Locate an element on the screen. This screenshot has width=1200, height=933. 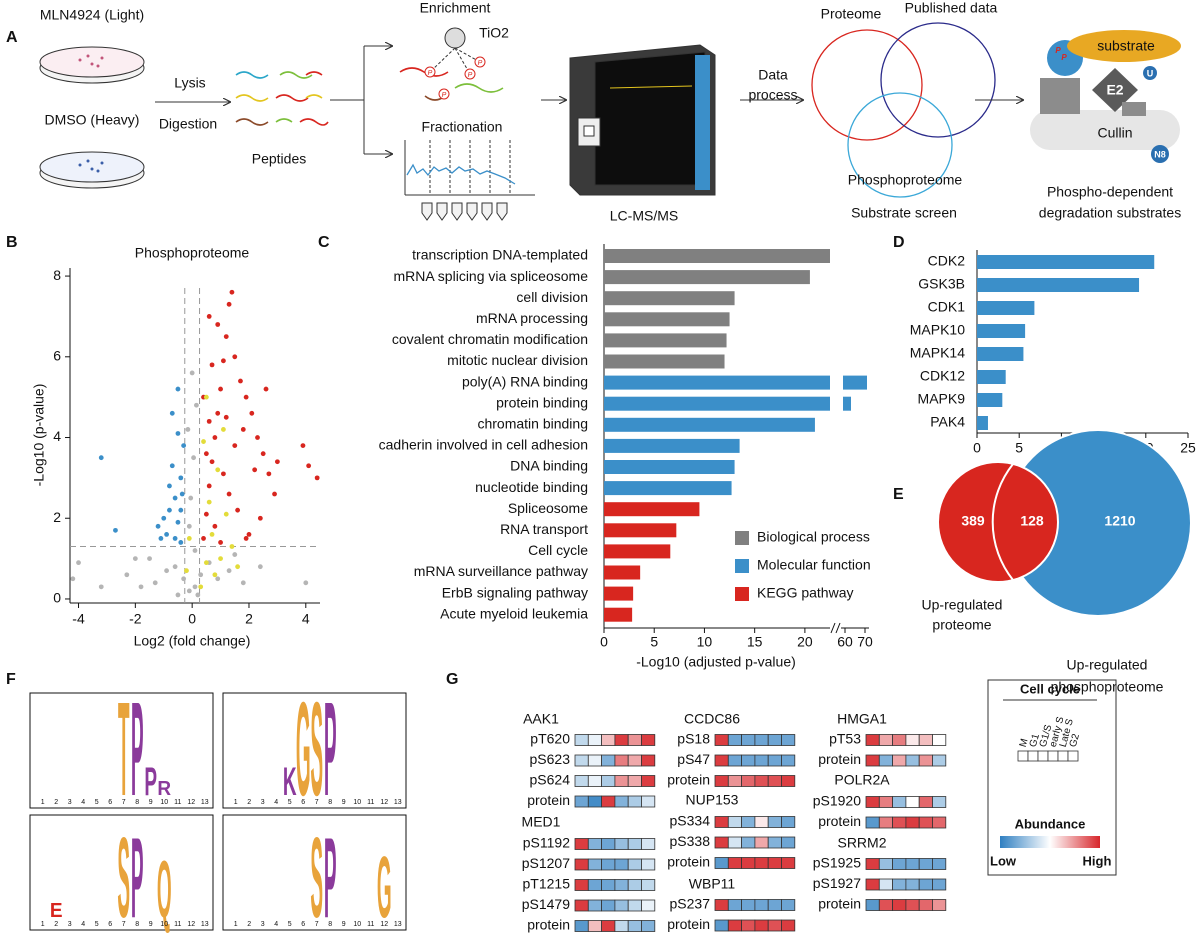
x-tick-label: 0 is located at coordinates (192, 619).